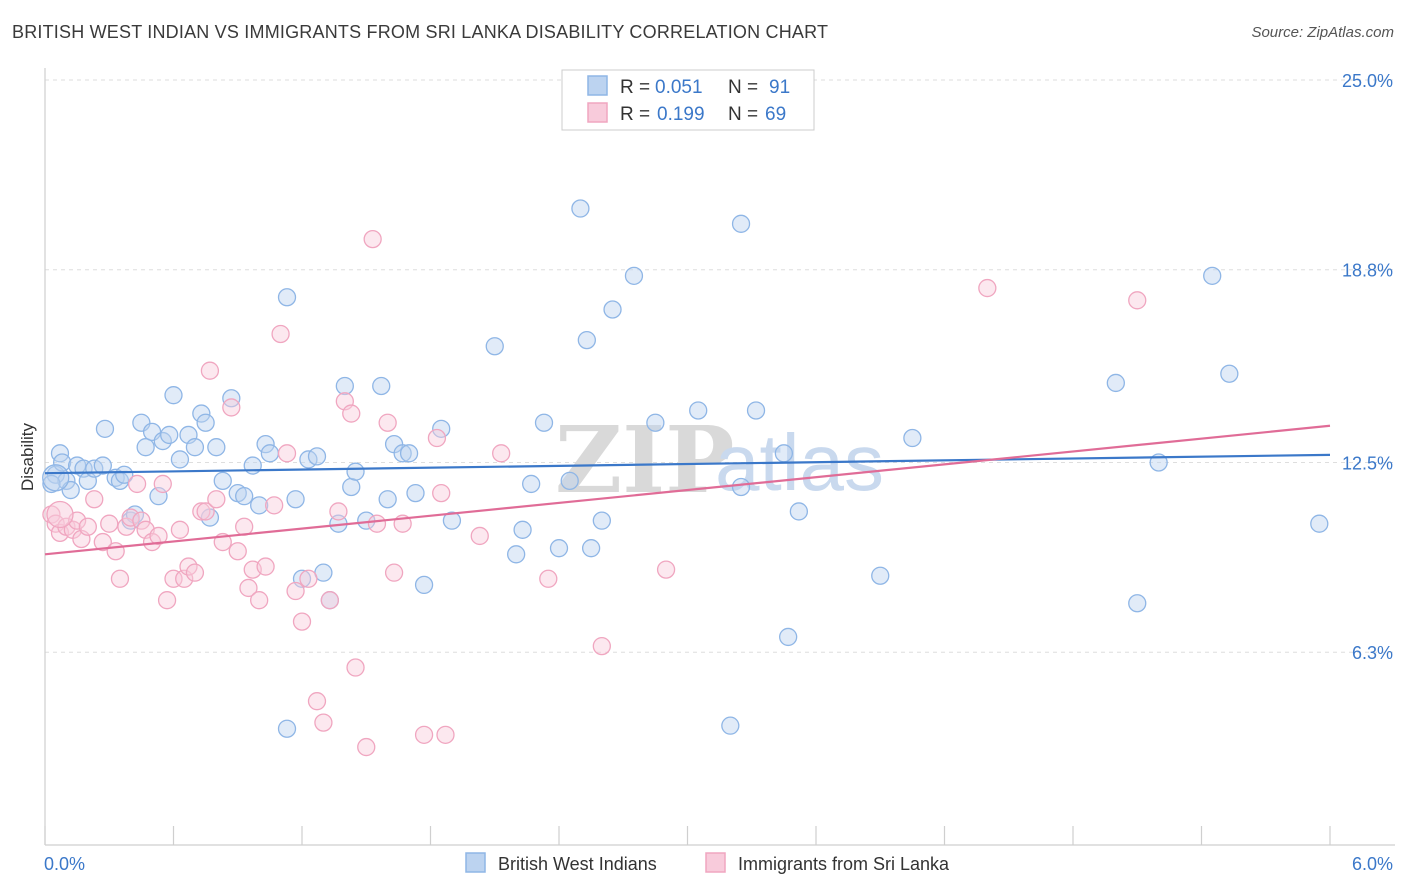  I want to click on point-cluster-british-west-indians, so click(56, 478).